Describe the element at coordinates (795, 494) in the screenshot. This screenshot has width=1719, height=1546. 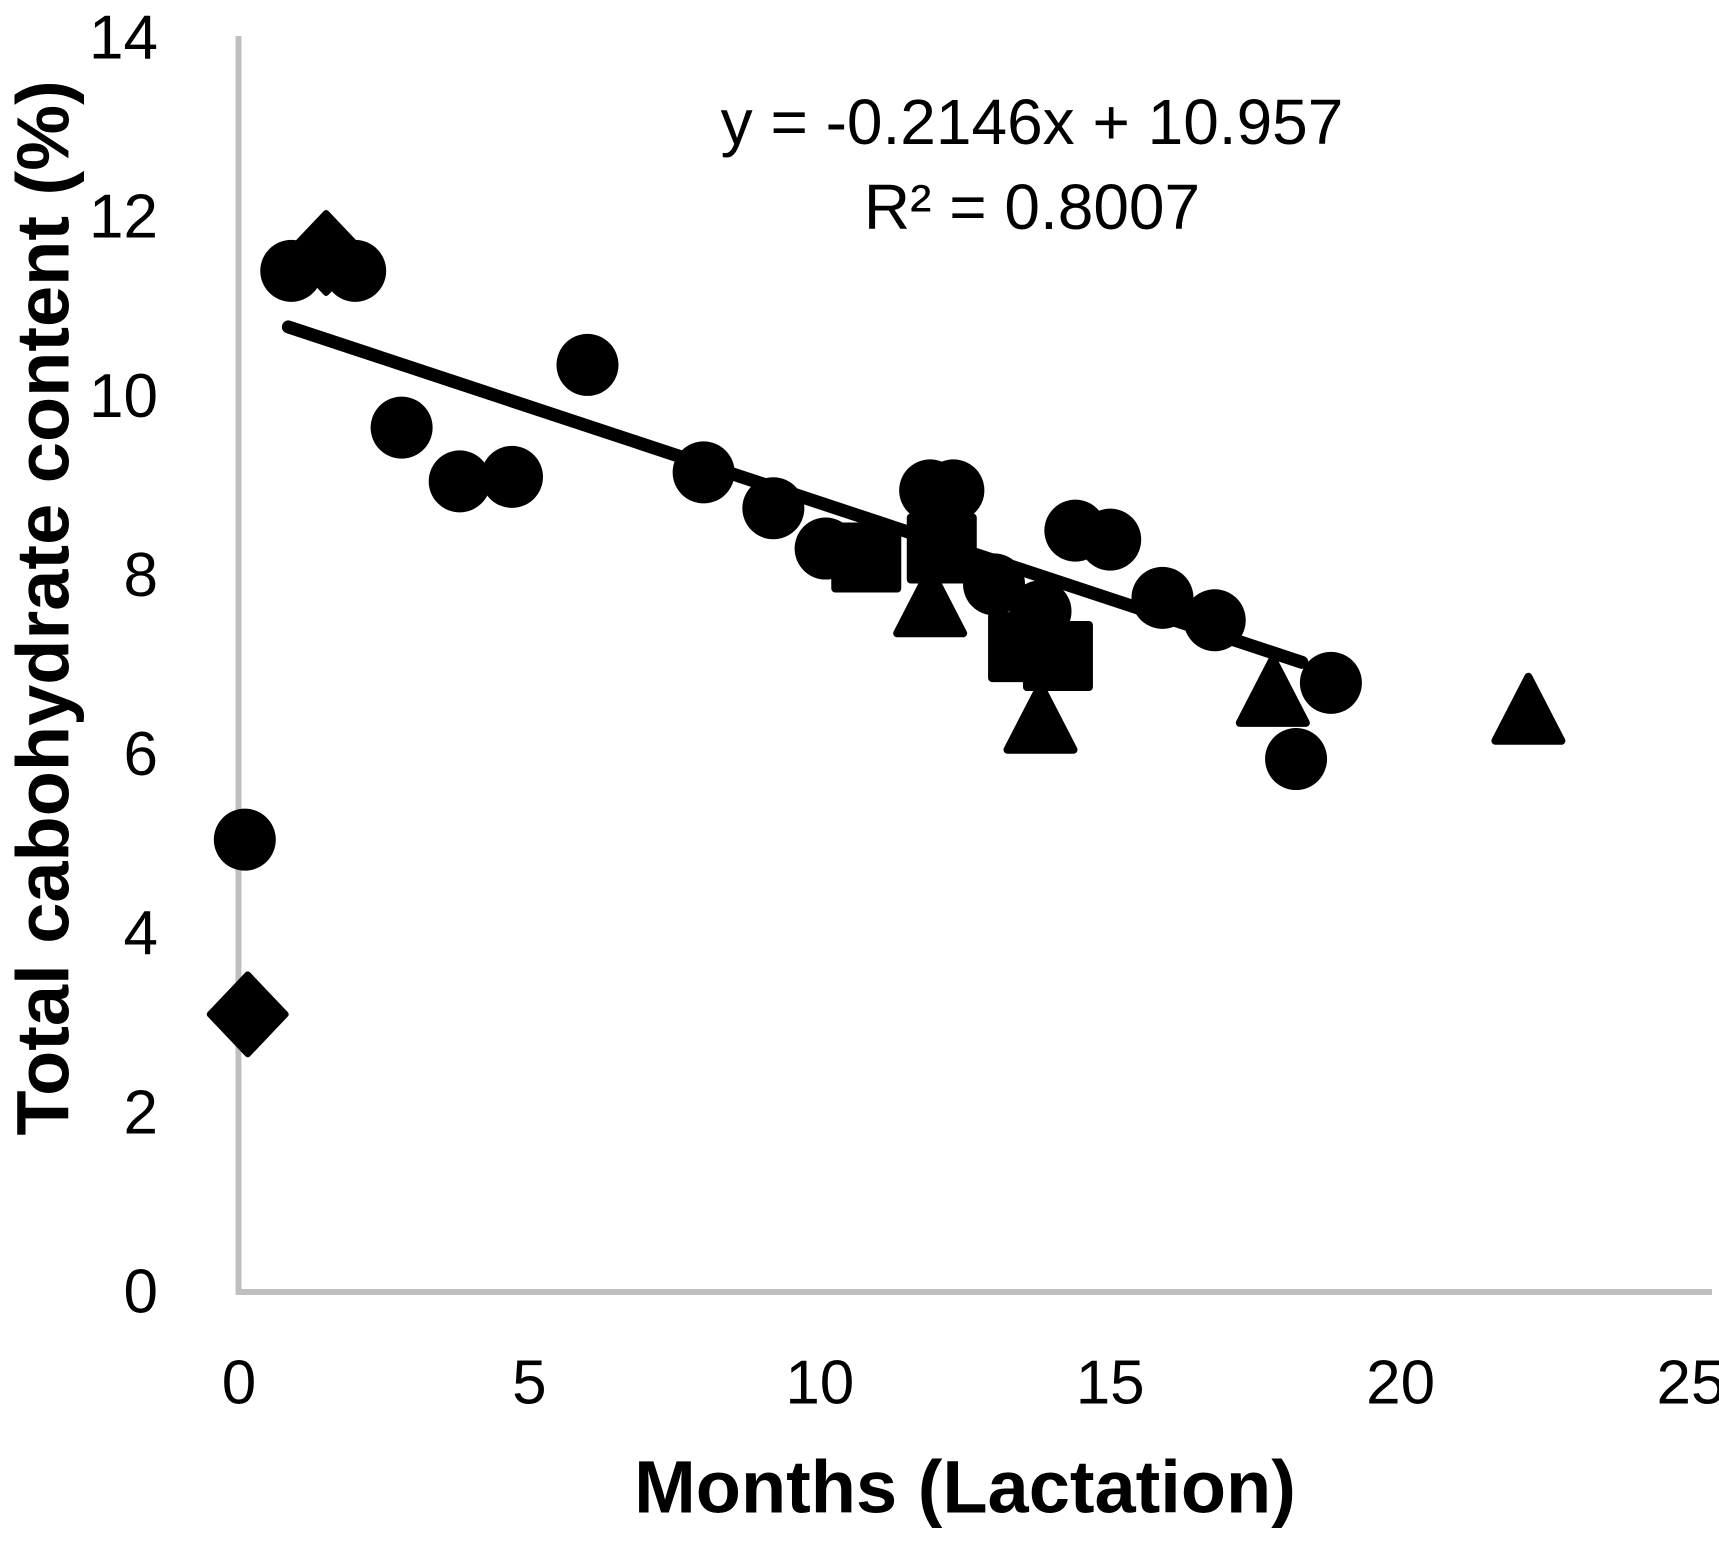
I see `trendline` at that location.